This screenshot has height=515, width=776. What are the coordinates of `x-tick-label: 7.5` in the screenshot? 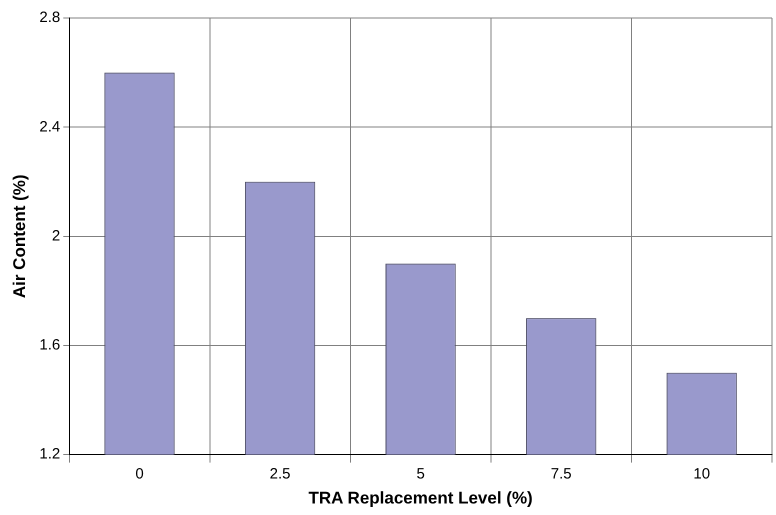 It's located at (561, 474).